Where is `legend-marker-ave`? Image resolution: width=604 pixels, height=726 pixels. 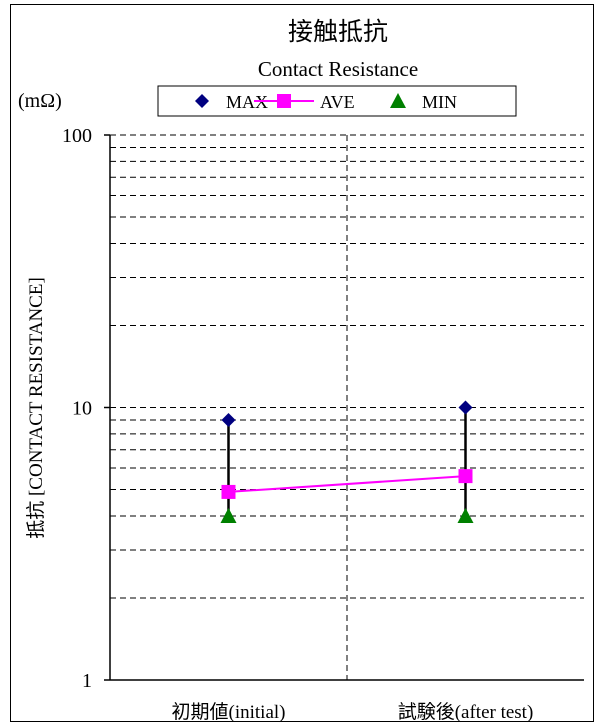 legend-marker-ave is located at coordinates (284, 101).